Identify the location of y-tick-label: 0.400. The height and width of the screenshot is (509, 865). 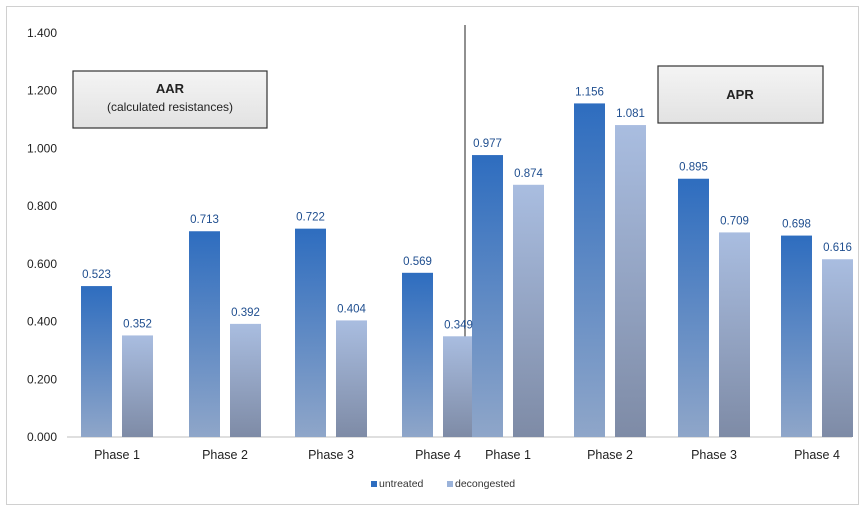
(42, 322).